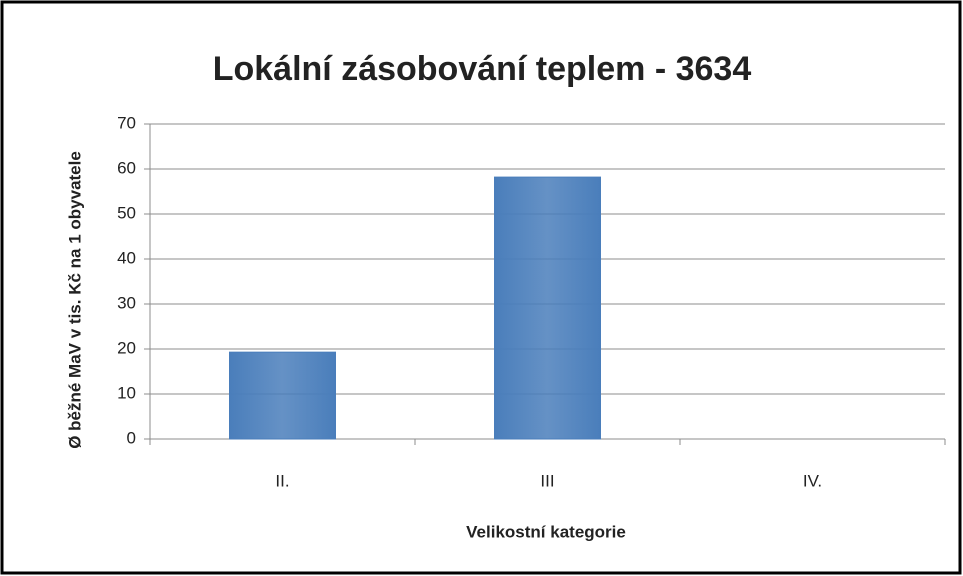  I want to click on y-tick-label: 70, so click(126, 122).